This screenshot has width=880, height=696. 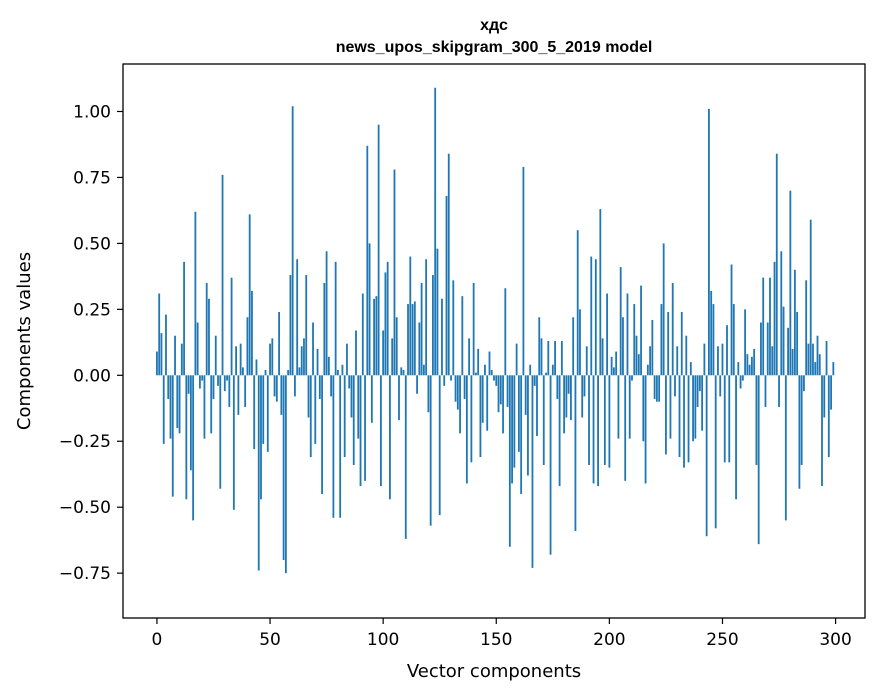 I want to click on chart-title: хдс, so click(x=494, y=25).